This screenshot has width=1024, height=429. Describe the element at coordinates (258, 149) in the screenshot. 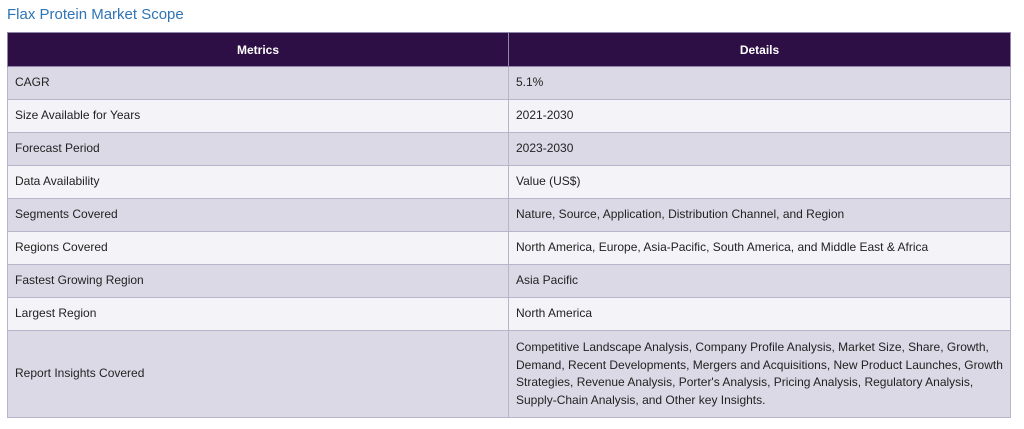

I see `metric-cell: Forecast Period` at that location.